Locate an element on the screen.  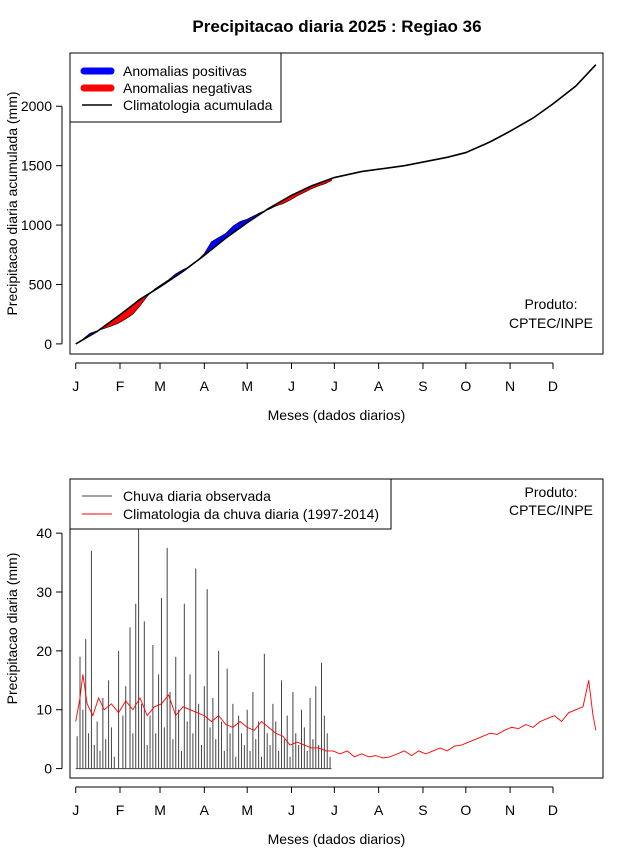
y-tick-label: 20 is located at coordinates (44, 651).